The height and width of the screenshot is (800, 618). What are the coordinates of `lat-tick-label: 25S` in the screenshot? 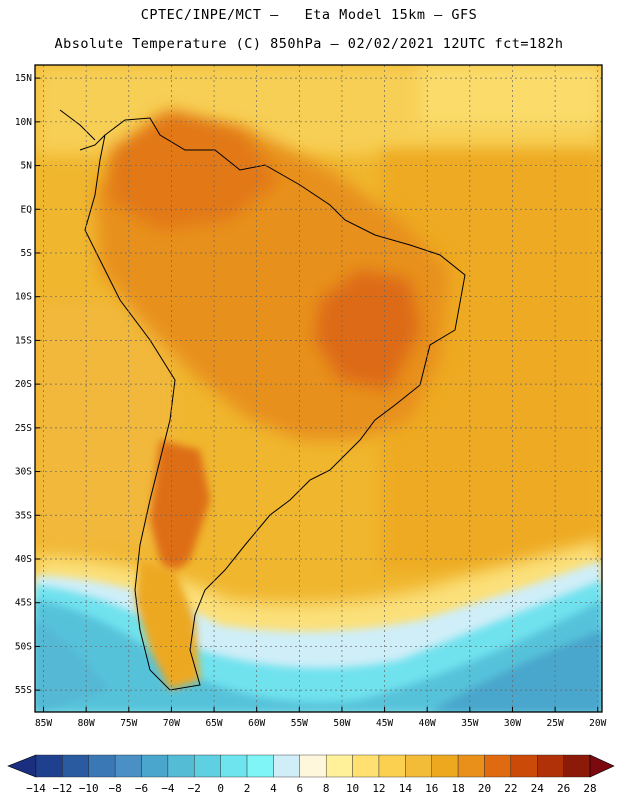 It's located at (23, 428).